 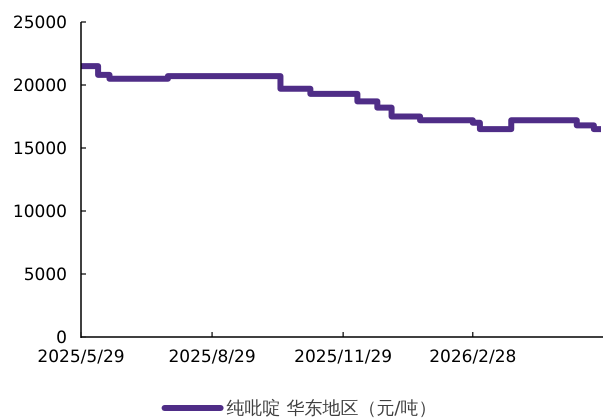 What do you see at coordinates (45, 275) in the screenshot?
I see `y-tick-label: 5000` at bounding box center [45, 275].